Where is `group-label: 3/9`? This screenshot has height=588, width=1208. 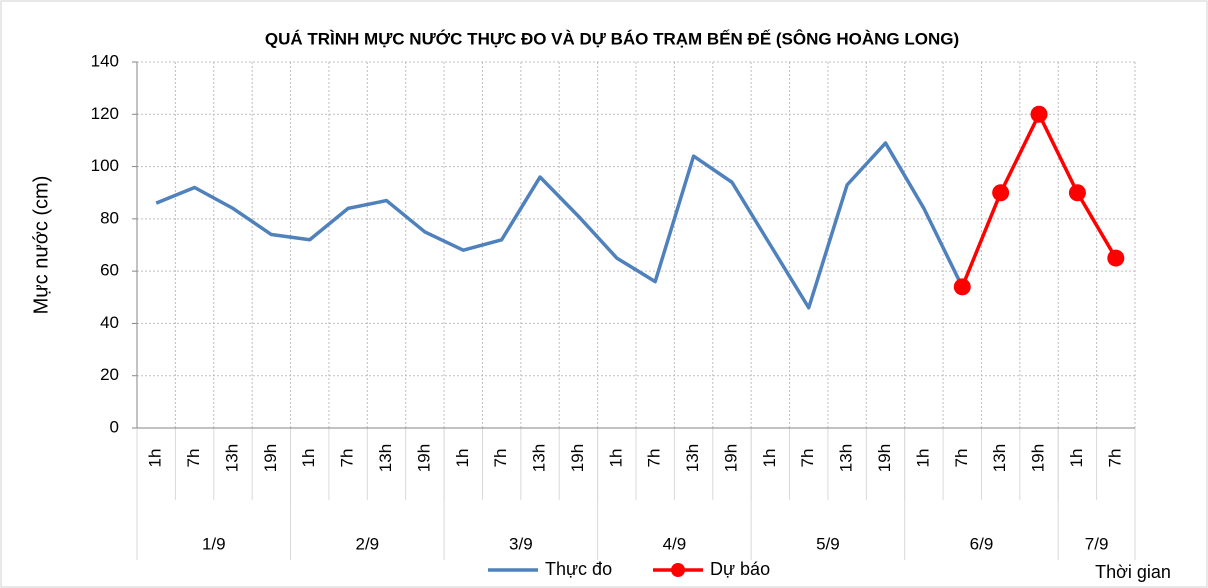 group-label: 3/9 is located at coordinates (521, 543).